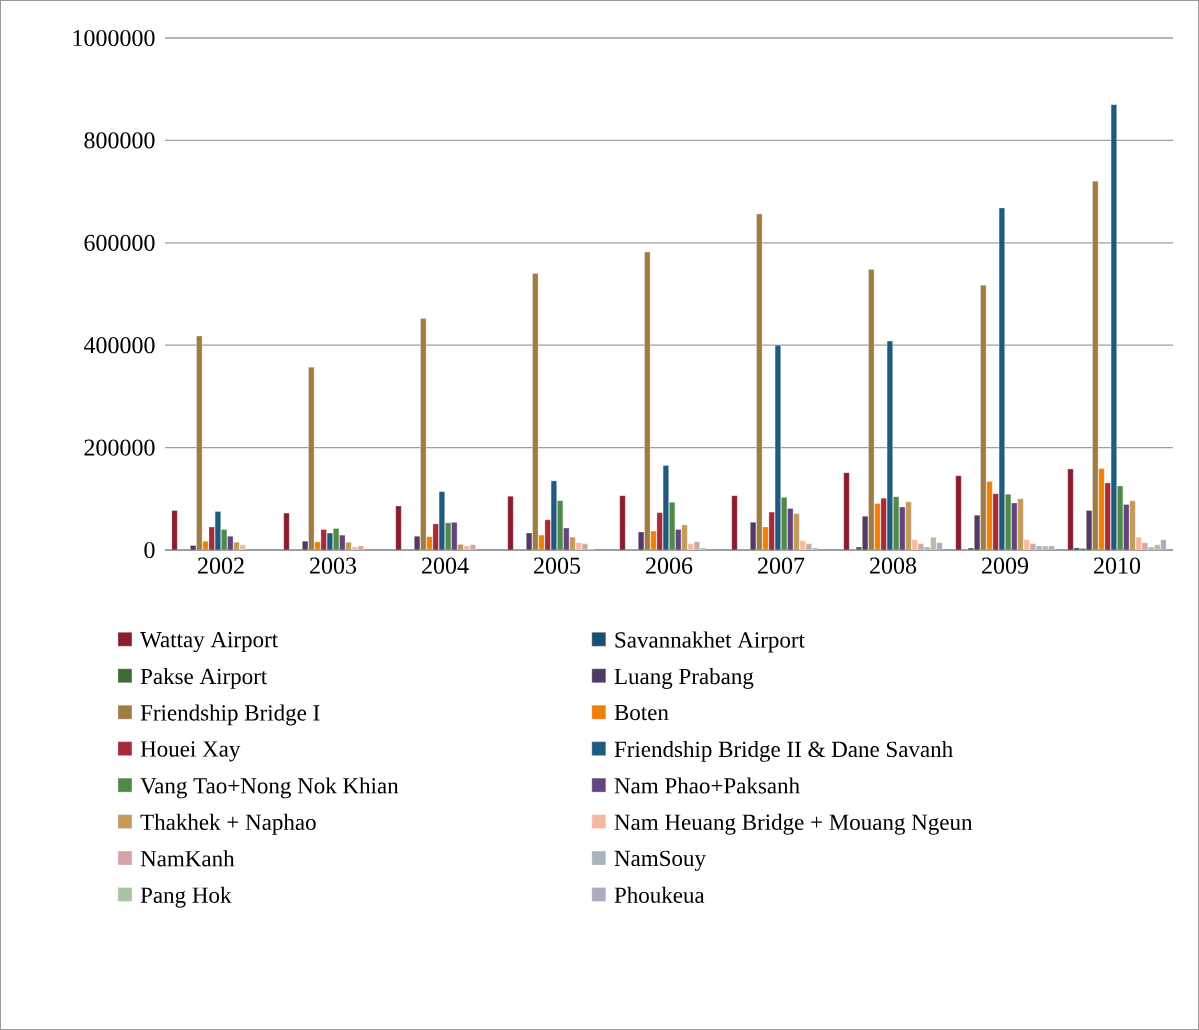 The image size is (1199, 1030). Describe the element at coordinates (187, 858) in the screenshot. I see `legend-label: NamKanh` at that location.